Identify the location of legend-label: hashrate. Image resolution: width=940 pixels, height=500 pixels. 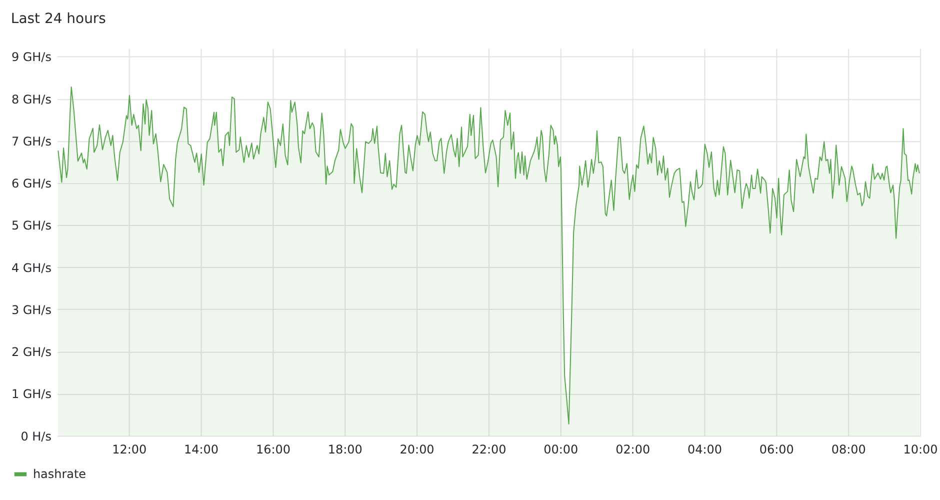
(59, 474).